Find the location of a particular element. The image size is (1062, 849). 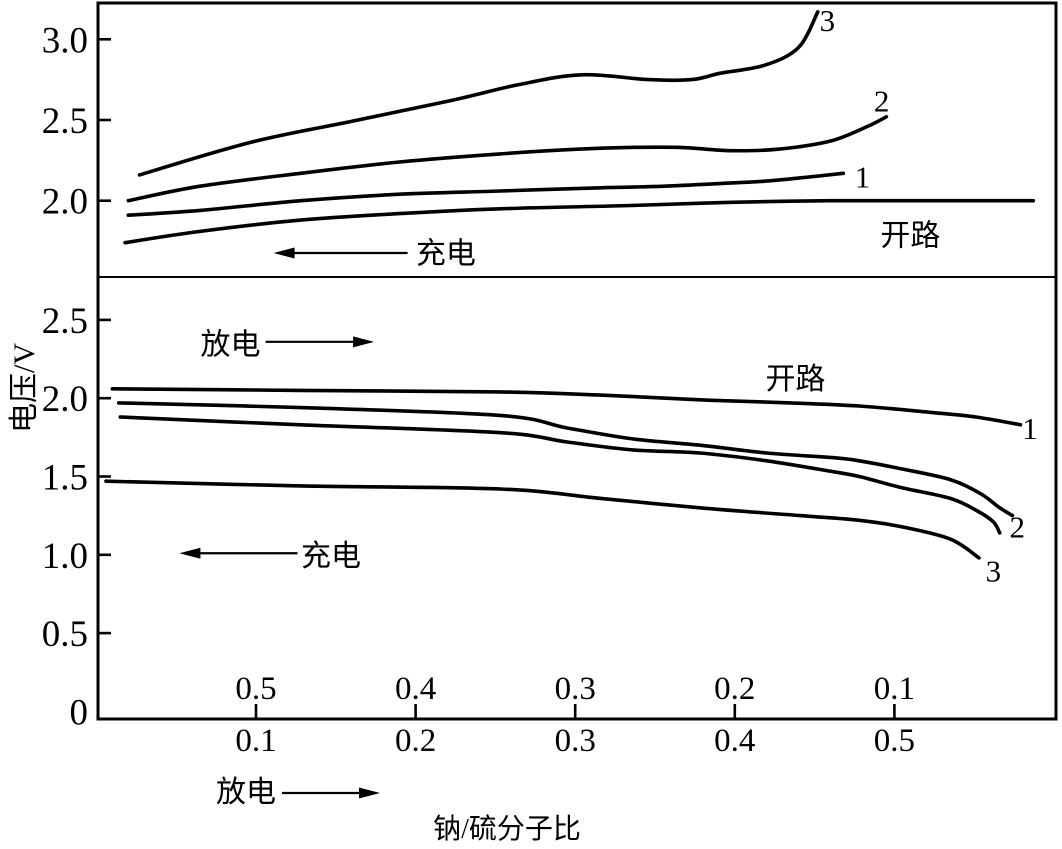

charge-curve-open-circuit is located at coordinates (579, 221).